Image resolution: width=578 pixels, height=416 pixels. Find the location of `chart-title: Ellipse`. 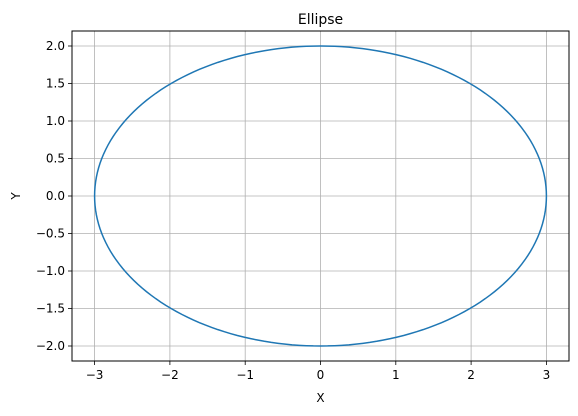

chart-title: Ellipse is located at coordinates (320, 20).